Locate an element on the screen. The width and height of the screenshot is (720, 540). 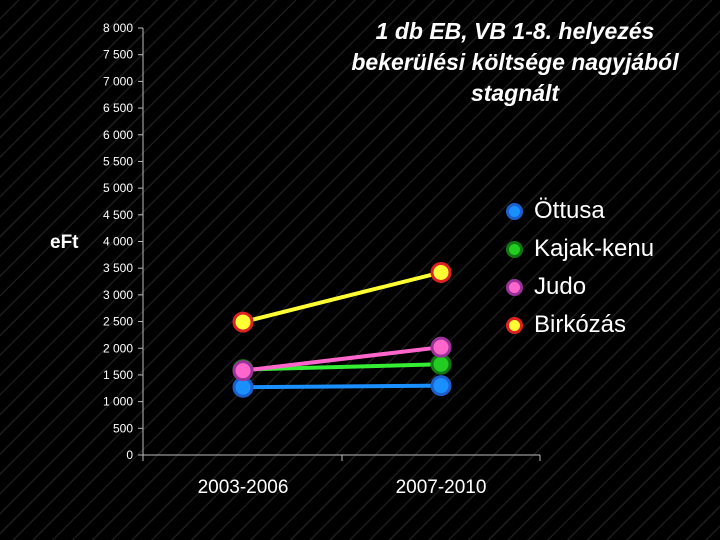
legend-label: Öttusa is located at coordinates (569, 210).